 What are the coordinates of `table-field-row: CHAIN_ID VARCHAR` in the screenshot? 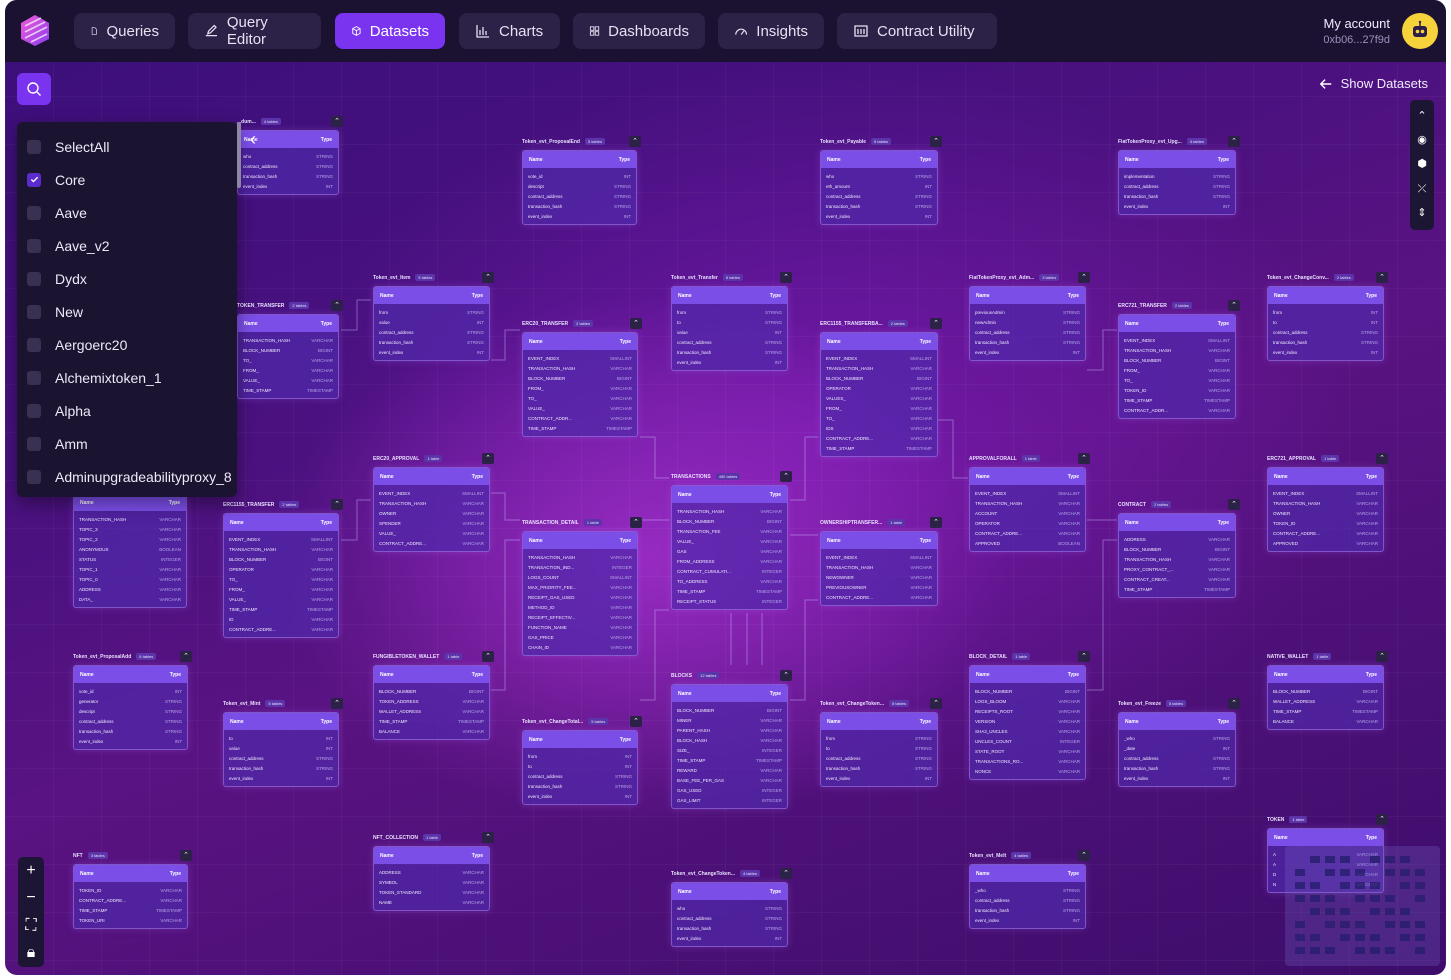 It's located at (580, 647).